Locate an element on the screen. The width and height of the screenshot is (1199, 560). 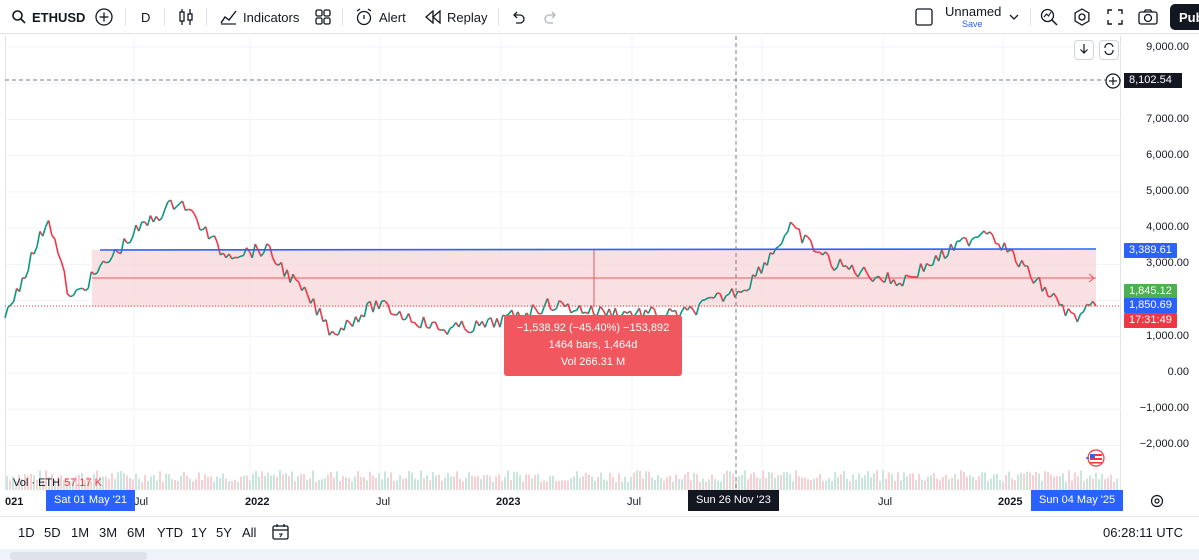
replay-button: Replay is located at coordinates (456, 17).